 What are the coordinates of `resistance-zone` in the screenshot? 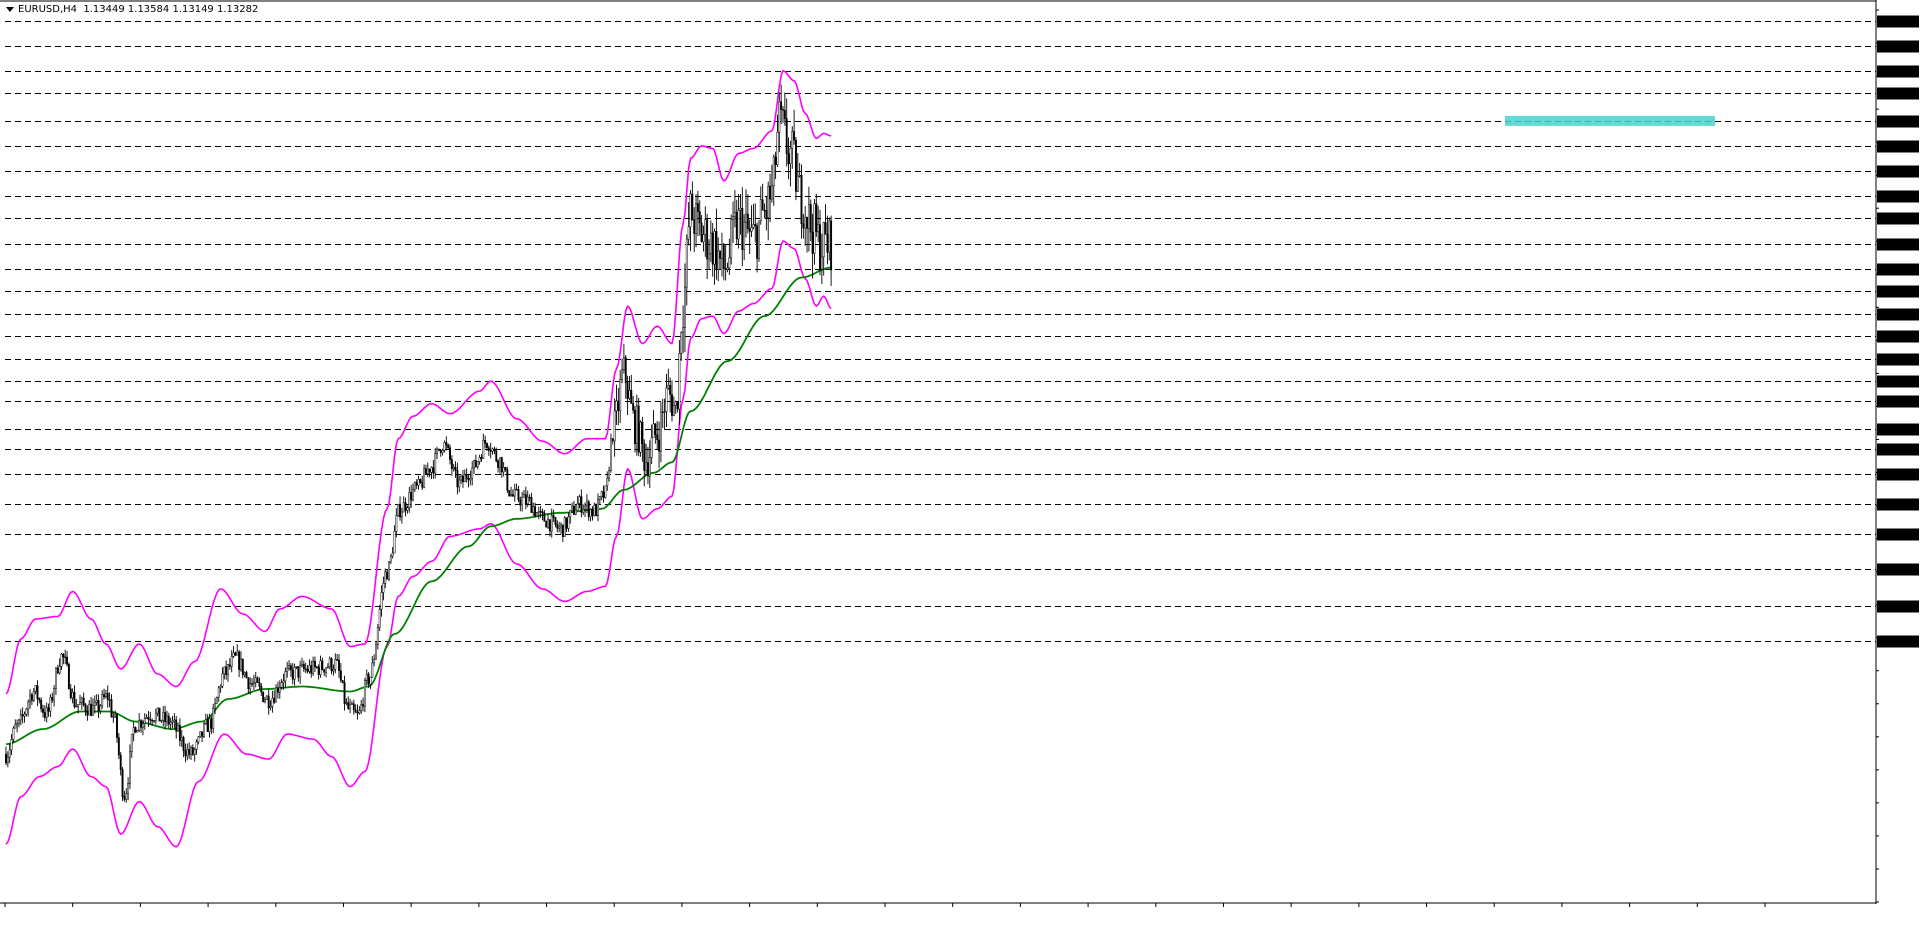 It's located at (1610, 120).